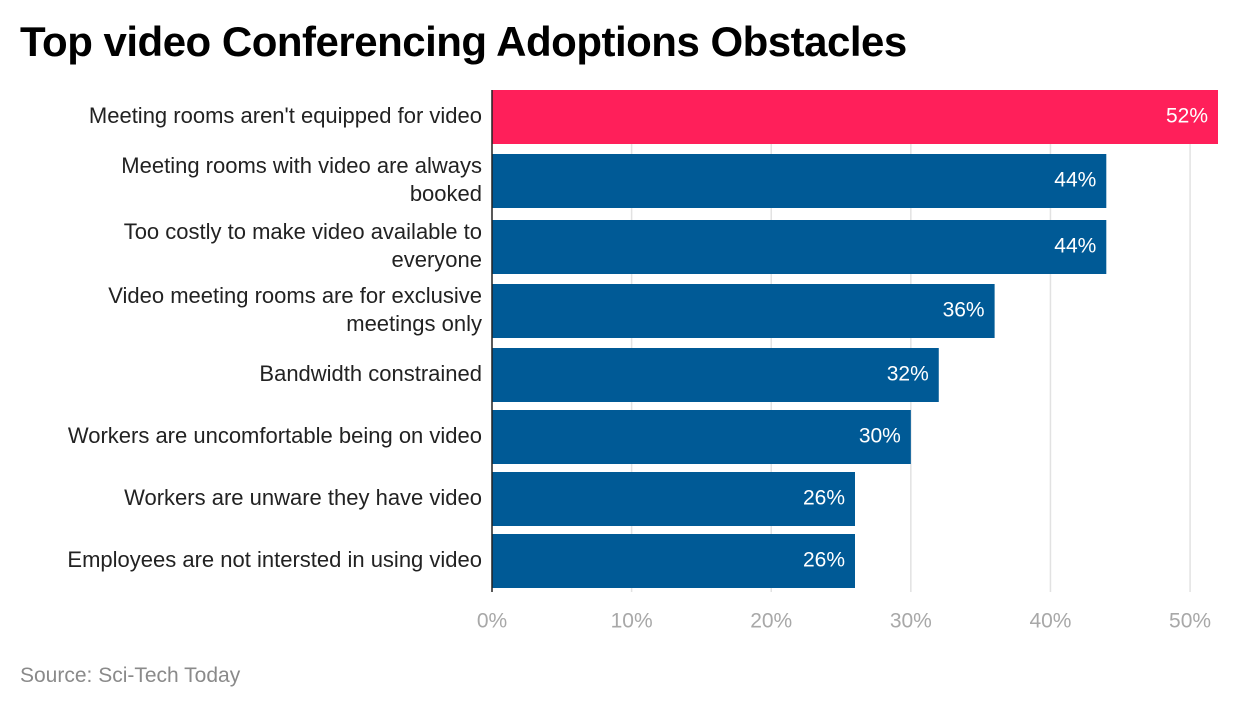 The height and width of the screenshot is (712, 1240). Describe the element at coordinates (436, 259) in the screenshot. I see `category-label: everyone` at that location.